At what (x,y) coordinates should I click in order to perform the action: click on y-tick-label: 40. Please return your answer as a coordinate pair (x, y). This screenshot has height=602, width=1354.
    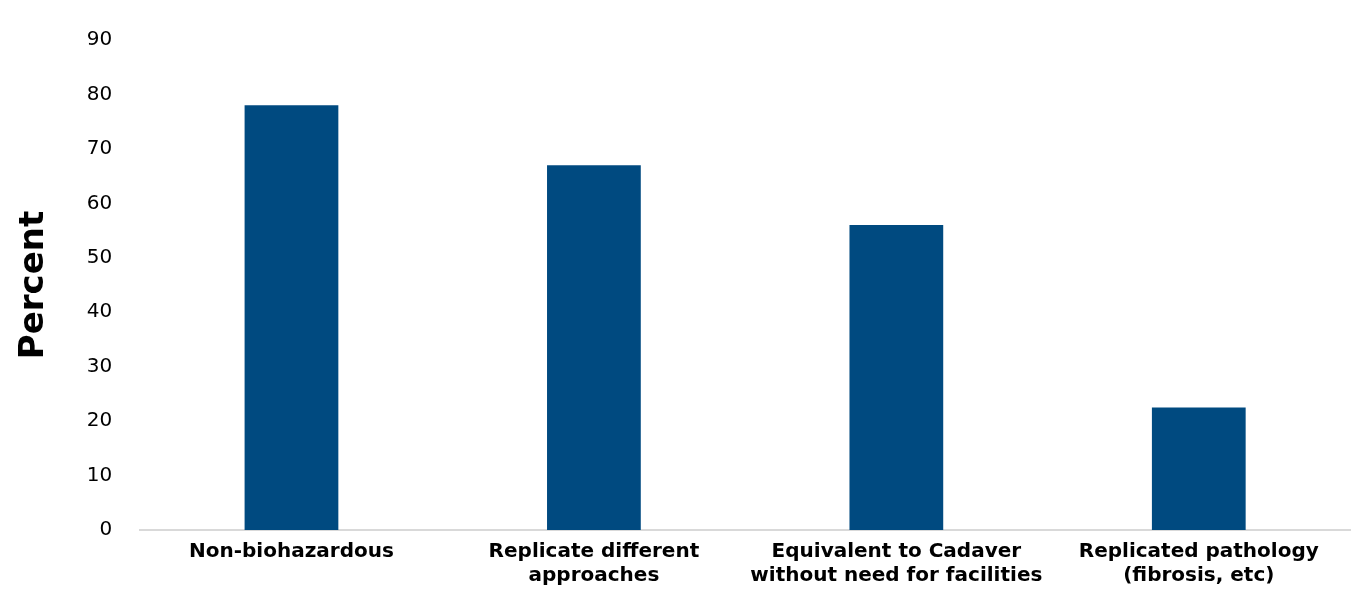
    Looking at the image, I should click on (99, 310).